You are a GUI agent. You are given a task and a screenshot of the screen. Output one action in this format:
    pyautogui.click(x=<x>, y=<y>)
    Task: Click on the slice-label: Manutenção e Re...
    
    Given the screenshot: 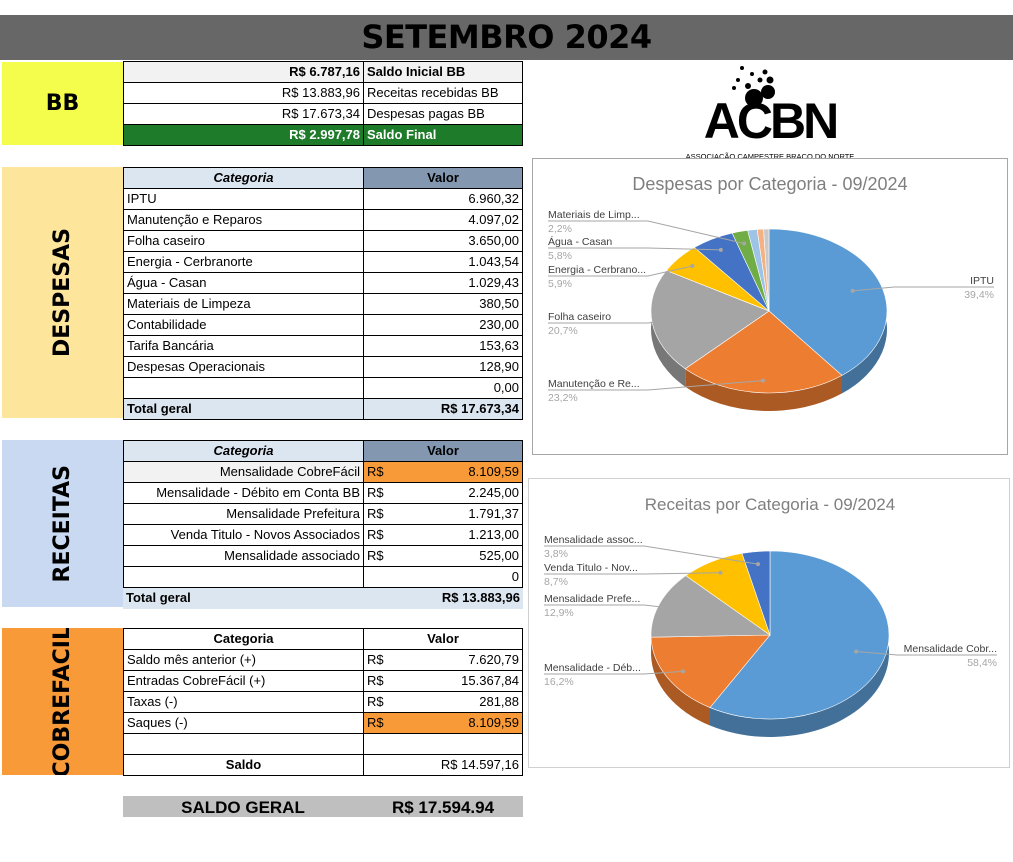 What is the action you would take?
    pyautogui.click(x=594, y=384)
    